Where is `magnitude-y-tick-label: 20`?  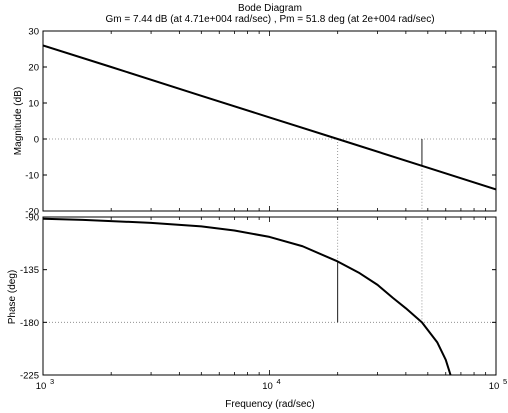 magnitude-y-tick-label: 20 is located at coordinates (33, 68).